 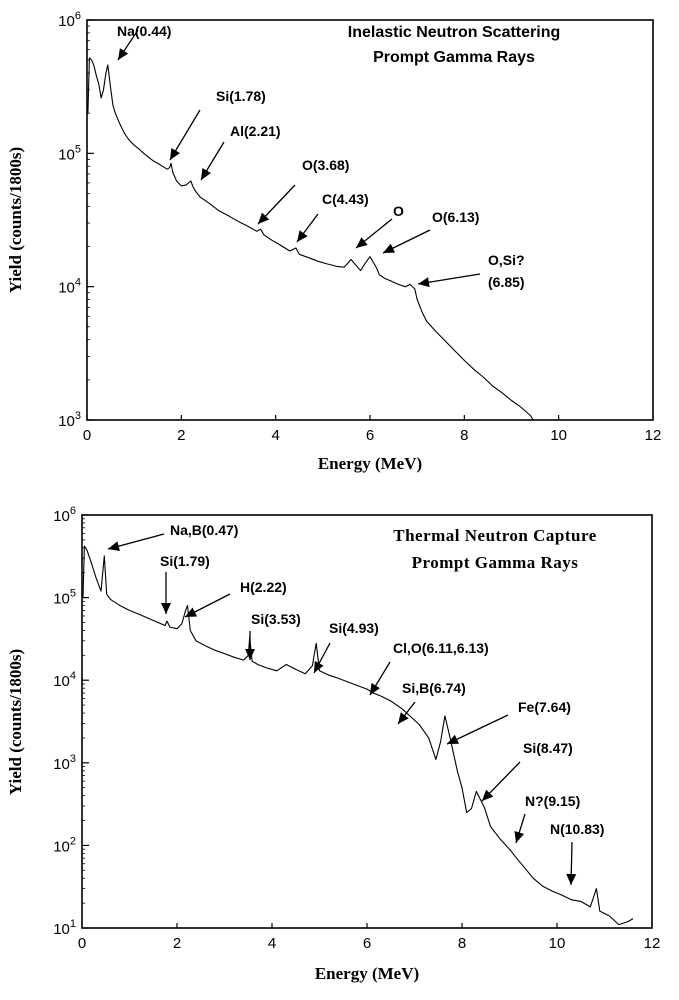 What do you see at coordinates (144, 31) in the screenshot?
I see `peak-label: Na(0.44)` at bounding box center [144, 31].